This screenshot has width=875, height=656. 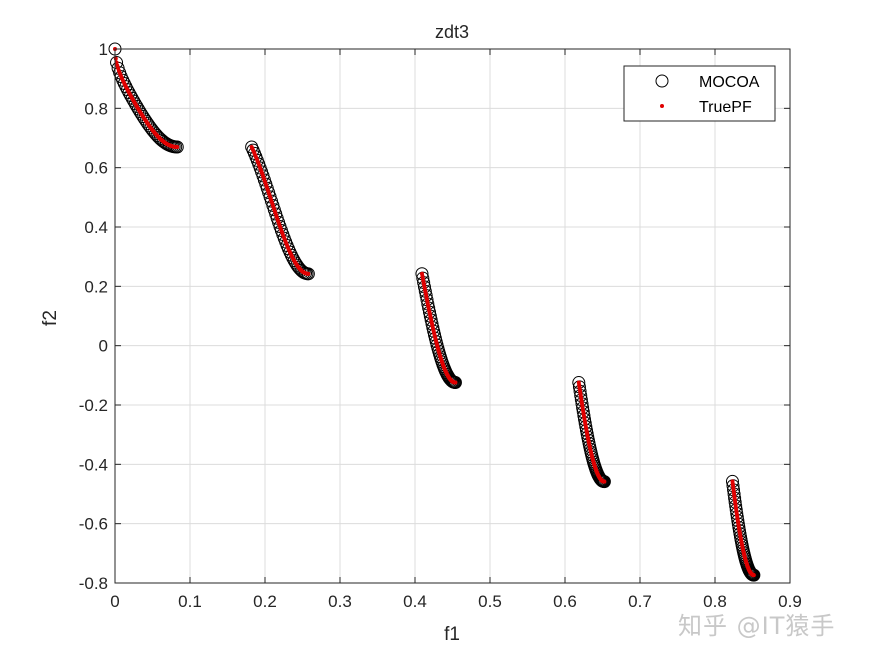 I want to click on chart-title: zdt3, so click(x=452, y=32).